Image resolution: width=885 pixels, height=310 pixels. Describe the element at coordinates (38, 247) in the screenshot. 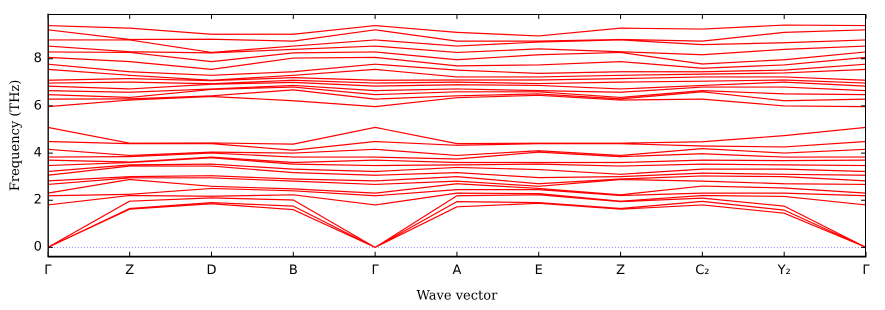

I see `y-tick-label: 0` at that location.